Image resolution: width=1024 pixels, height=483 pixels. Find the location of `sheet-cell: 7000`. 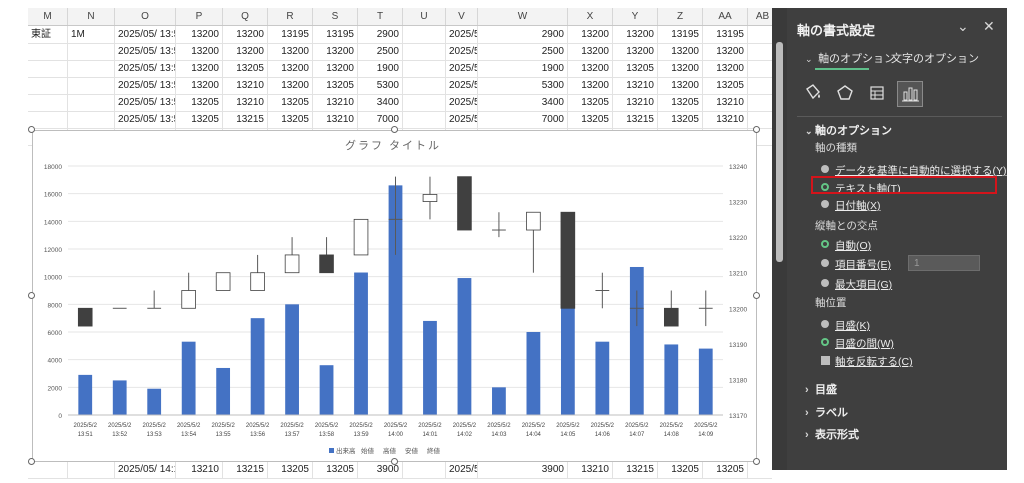

sheet-cell: 7000 is located at coordinates (380, 119).